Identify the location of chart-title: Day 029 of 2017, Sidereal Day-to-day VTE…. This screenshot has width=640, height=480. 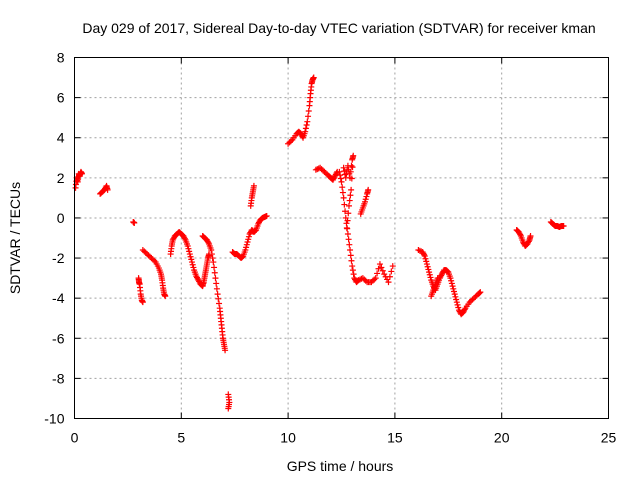
(338, 28).